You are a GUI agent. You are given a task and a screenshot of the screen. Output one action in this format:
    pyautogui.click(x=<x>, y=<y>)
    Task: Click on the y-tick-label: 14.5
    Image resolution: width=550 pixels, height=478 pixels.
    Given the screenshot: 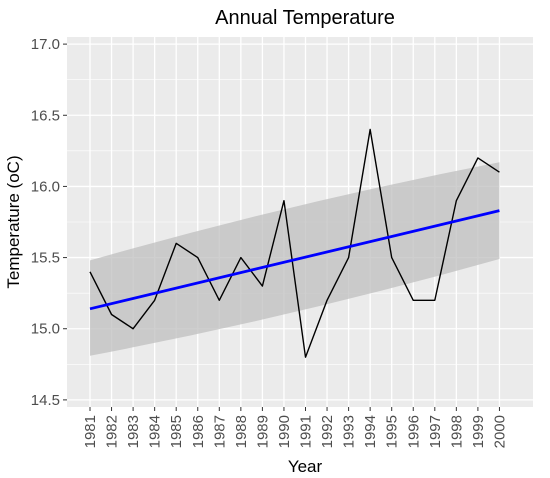 What is the action you would take?
    pyautogui.click(x=45, y=400)
    